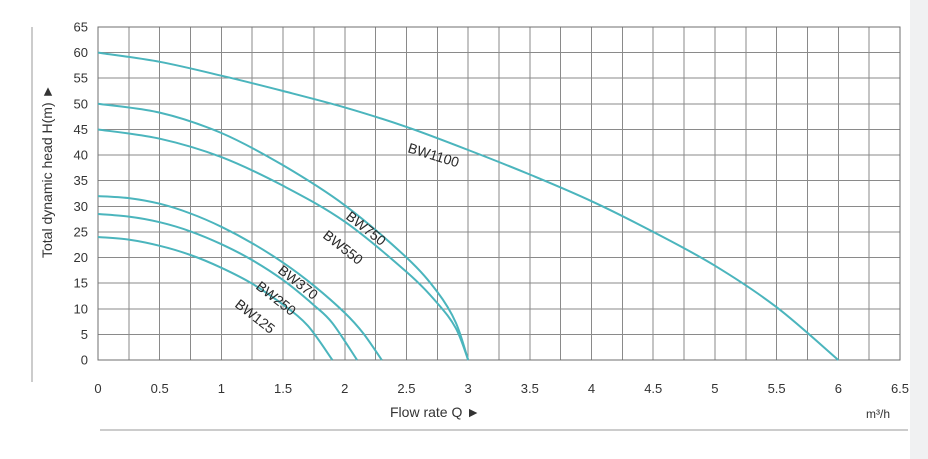  I want to click on curve-bw370, so click(240, 278).